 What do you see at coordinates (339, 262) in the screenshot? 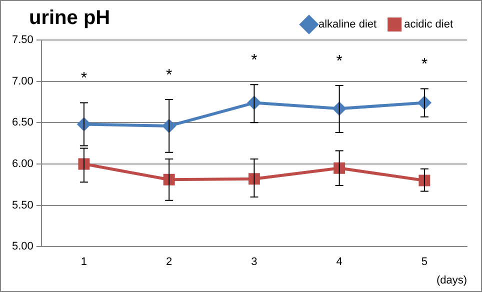
I see `x-tick-label: 4` at bounding box center [339, 262].